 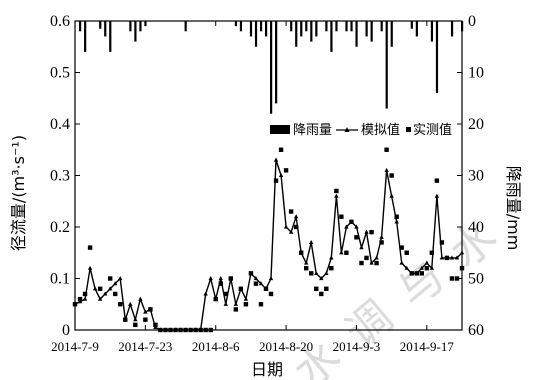 What do you see at coordinates (421, 284) in the screenshot?
I see `watermark-glyph: 与` at bounding box center [421, 284].